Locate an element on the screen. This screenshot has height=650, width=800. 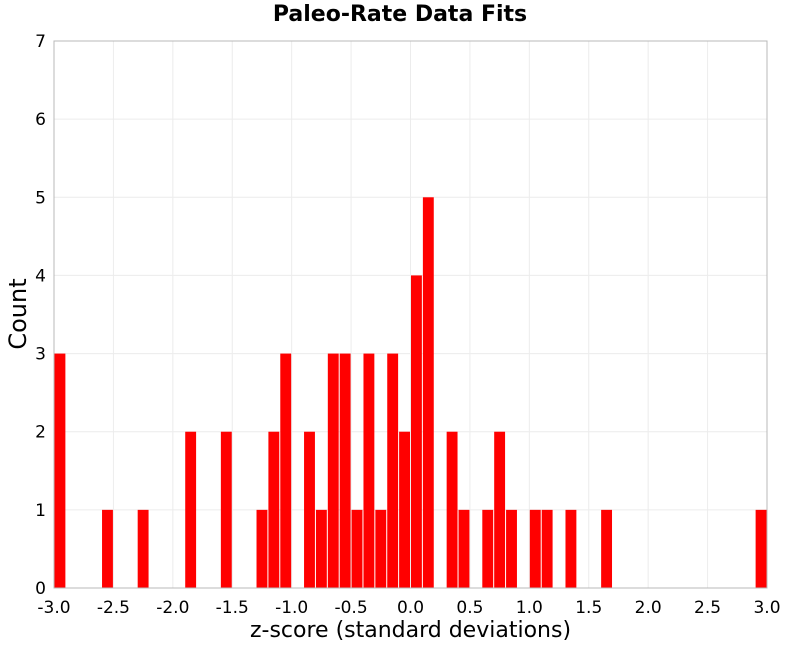
y-axis-label: Count is located at coordinates (18, 314).